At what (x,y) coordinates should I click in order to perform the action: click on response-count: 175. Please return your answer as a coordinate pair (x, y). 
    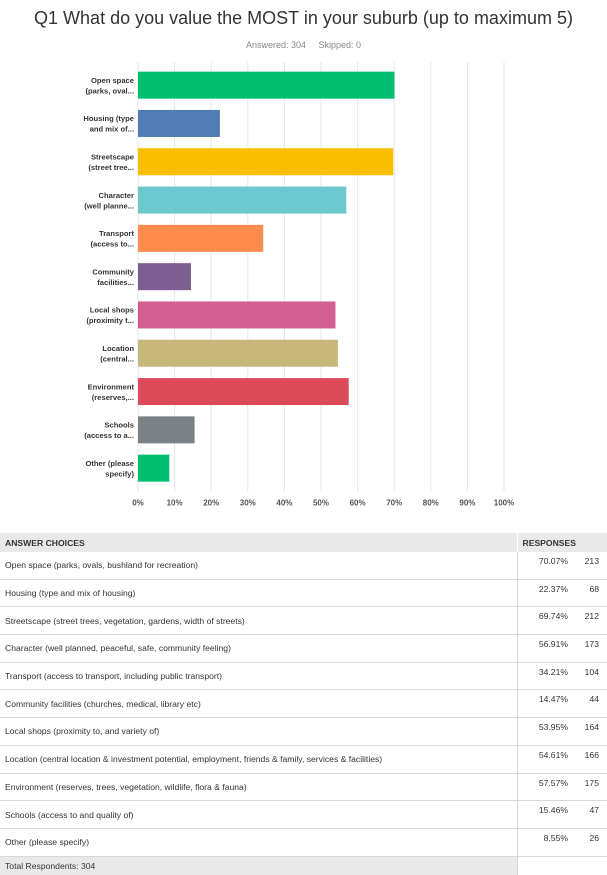
    Looking at the image, I should click on (589, 787).